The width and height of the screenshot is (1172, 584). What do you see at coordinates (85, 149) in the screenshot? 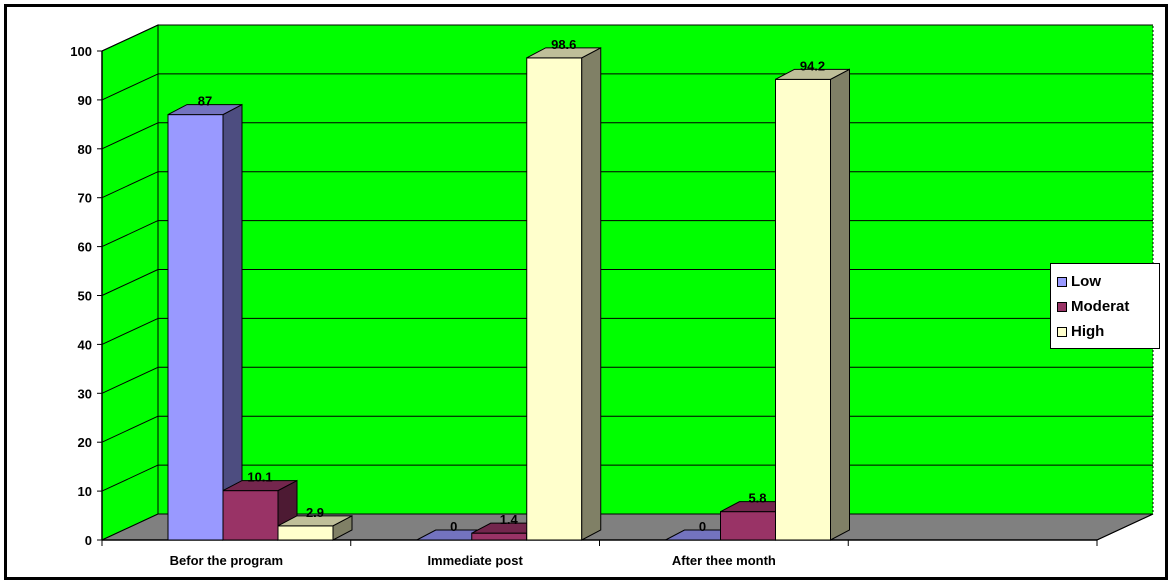
I see `y-tick-label: 80` at bounding box center [85, 149].